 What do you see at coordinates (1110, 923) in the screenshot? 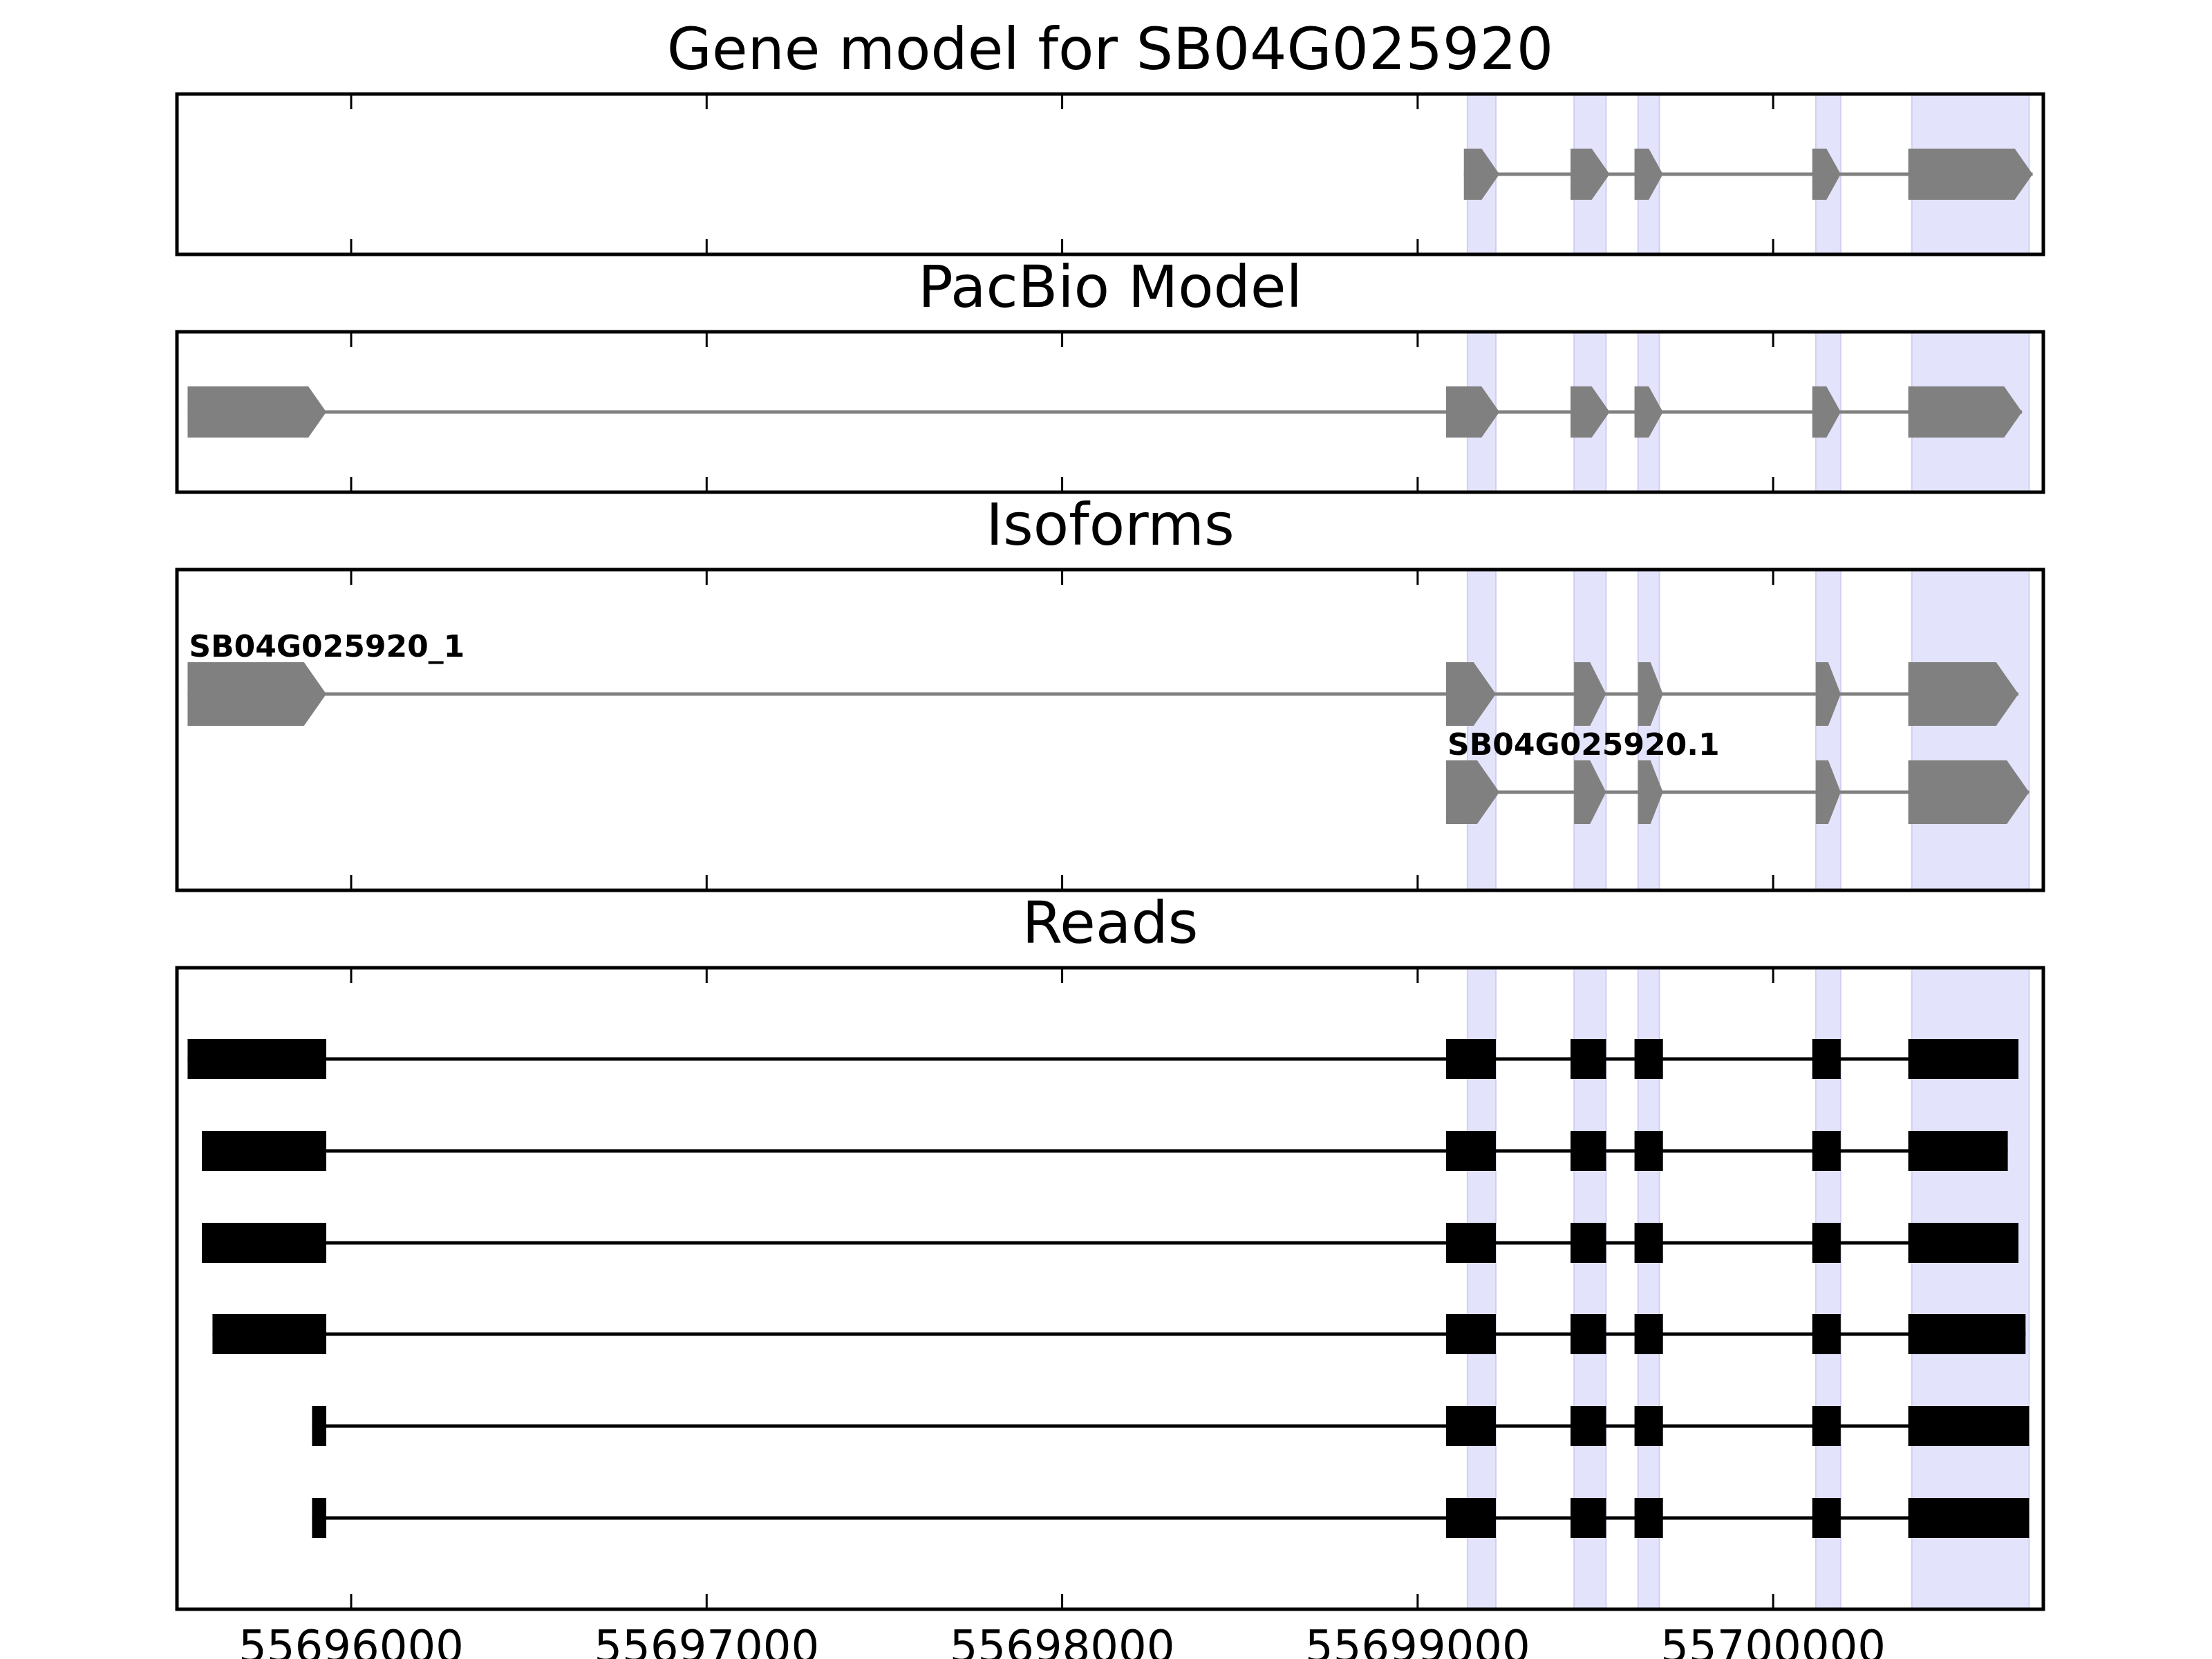
I see `panel-title: Reads` at bounding box center [1110, 923].